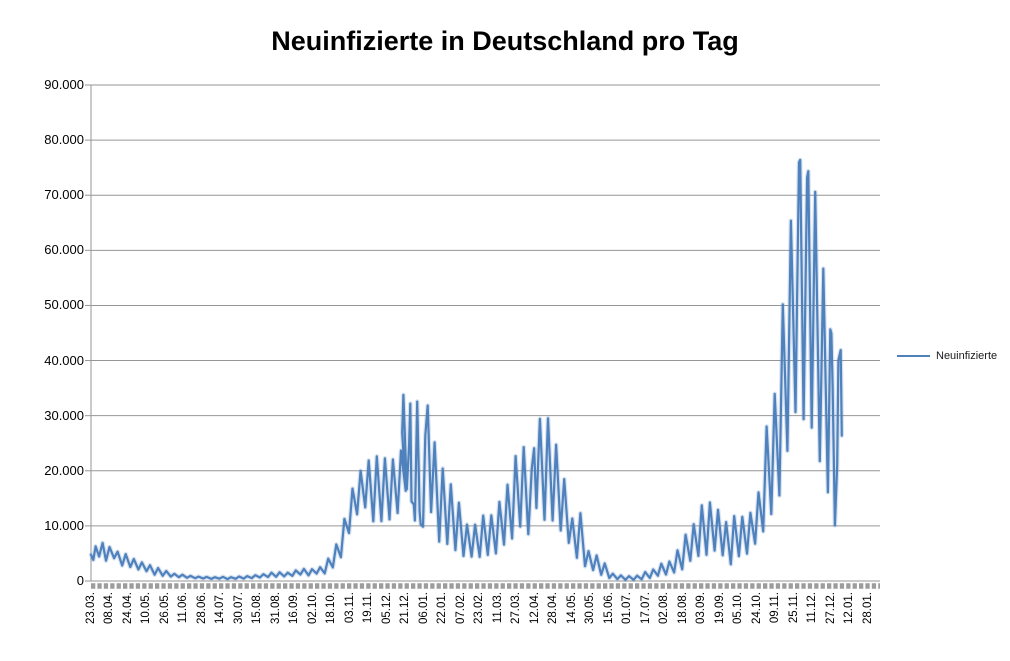 The height and width of the screenshot is (661, 1010). Describe the element at coordinates (830, 608) in the screenshot. I see `x-tick-label: 27.12.` at that location.